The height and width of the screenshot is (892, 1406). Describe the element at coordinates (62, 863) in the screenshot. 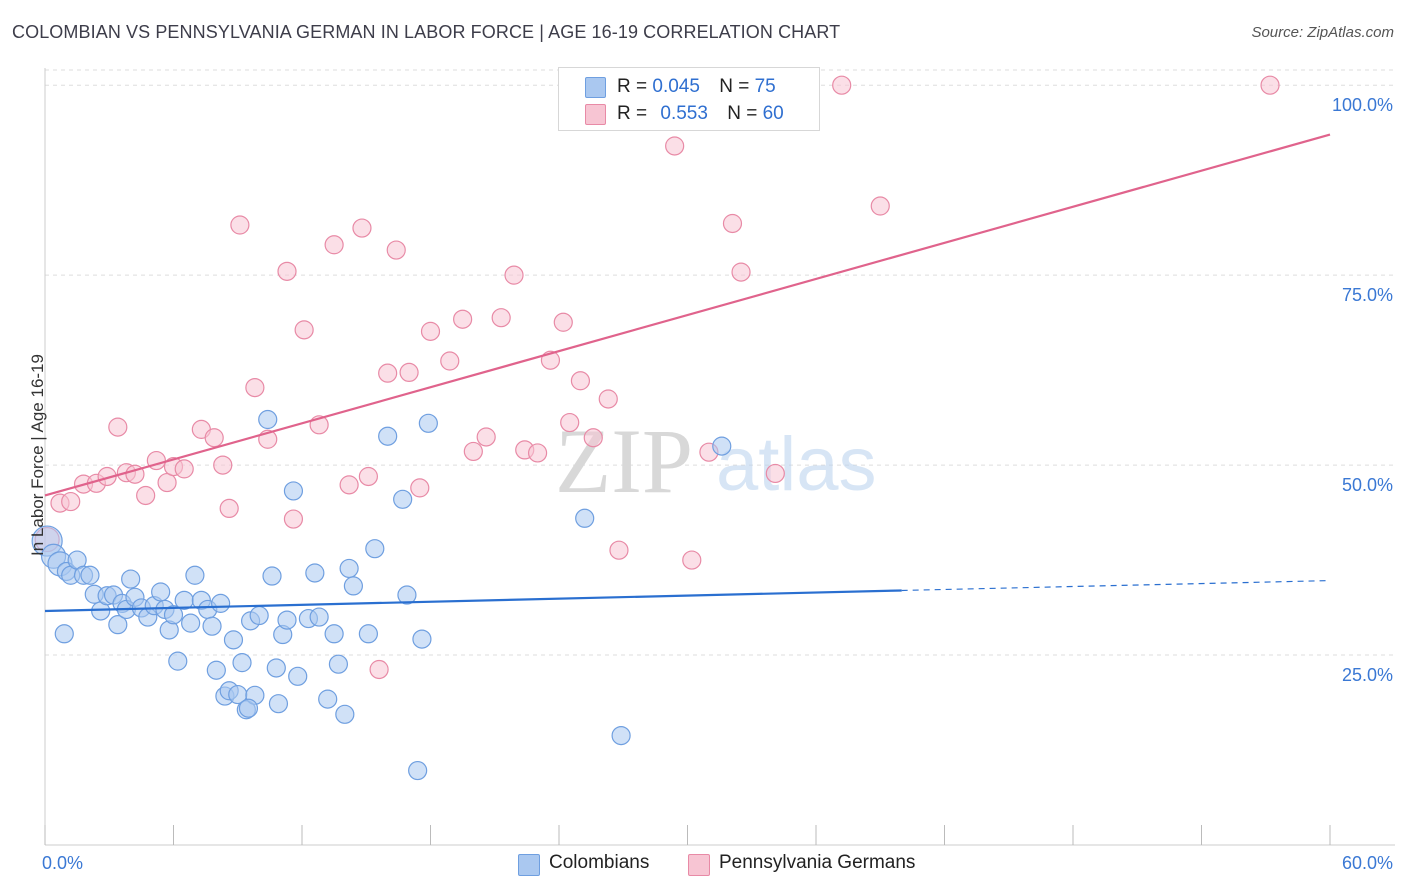

I see `x-tick-label-min: 0.0%` at that location.